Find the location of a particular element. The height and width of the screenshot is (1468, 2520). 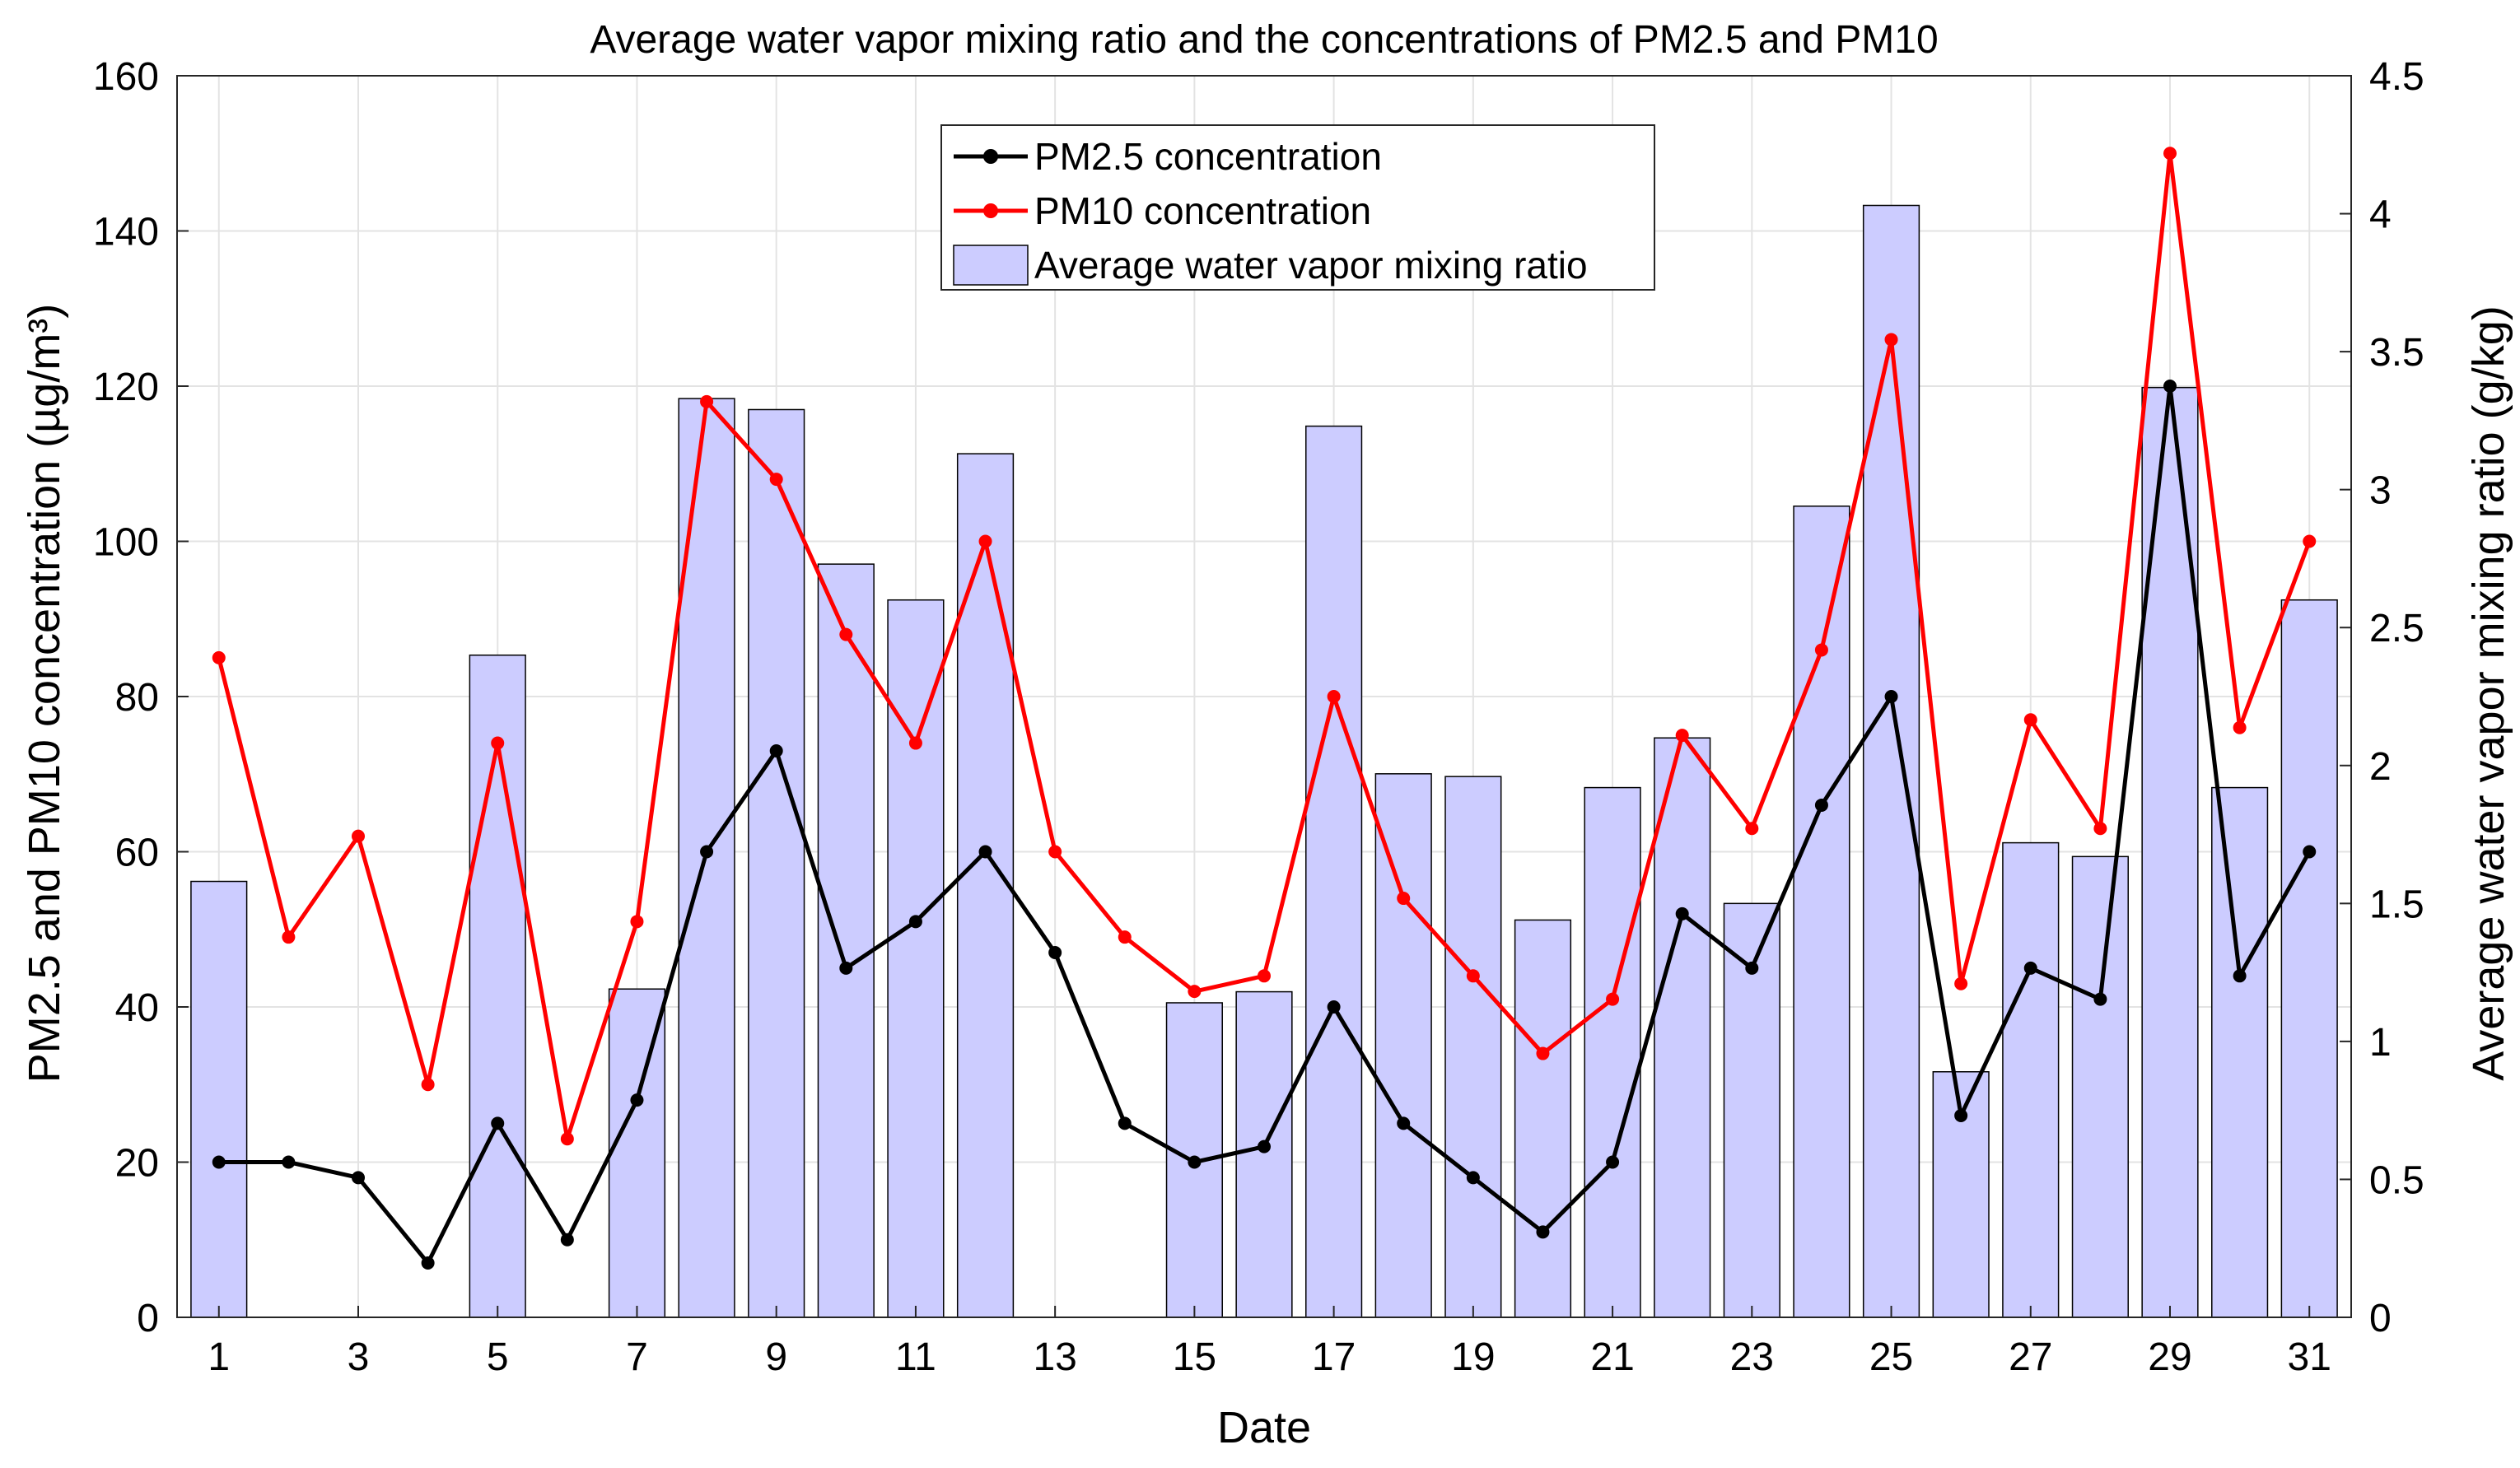

y-right-tick-label: 4.5 is located at coordinates (2396, 77).